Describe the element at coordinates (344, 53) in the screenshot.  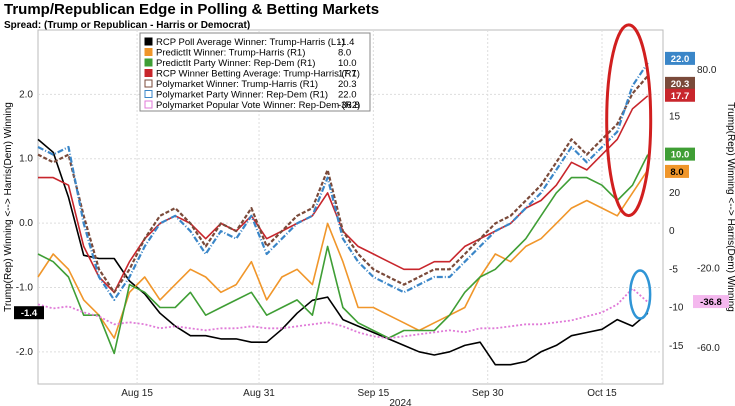
I see `legend-value: 8.0` at that location.